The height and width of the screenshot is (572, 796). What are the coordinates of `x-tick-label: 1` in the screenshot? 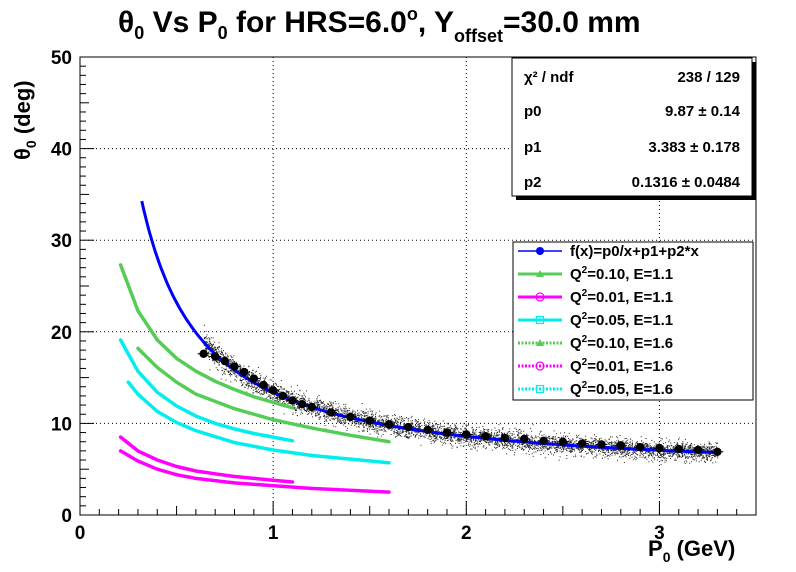 It's located at (273, 533).